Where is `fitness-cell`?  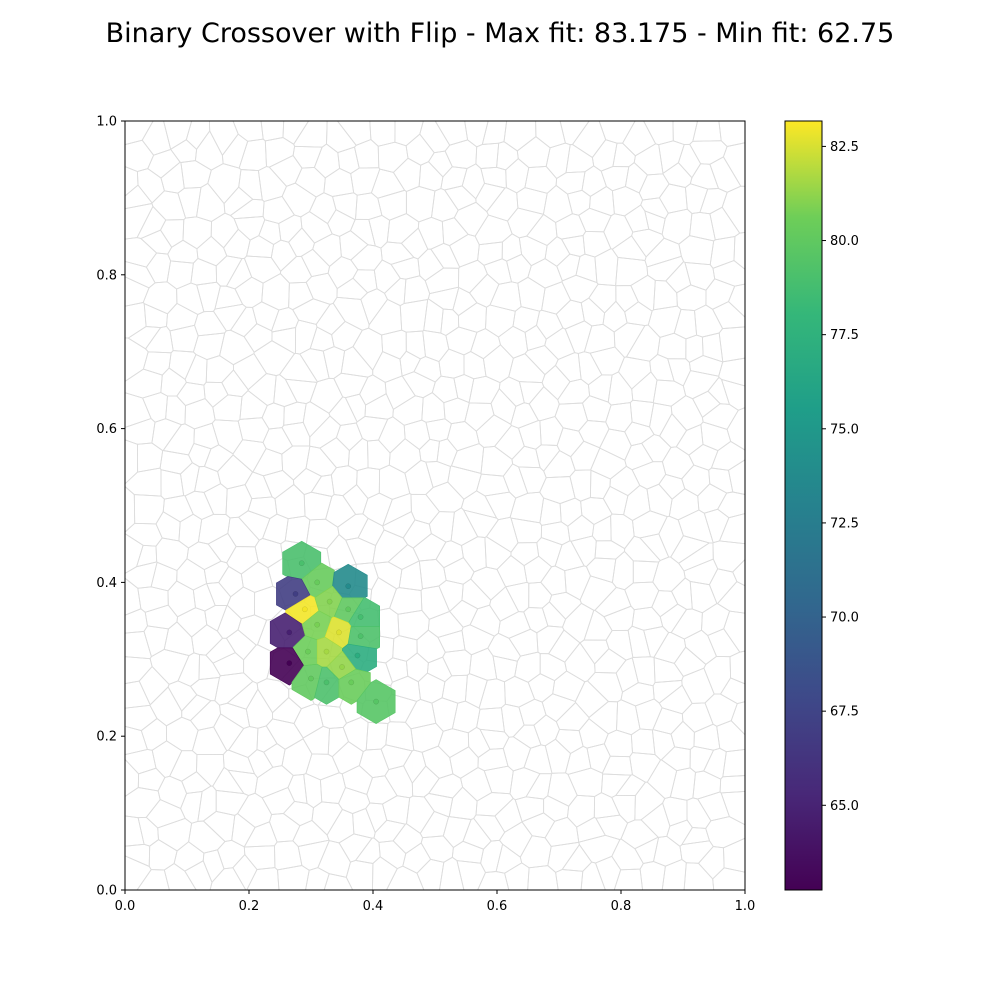 fitness-cell is located at coordinates (307, 682).